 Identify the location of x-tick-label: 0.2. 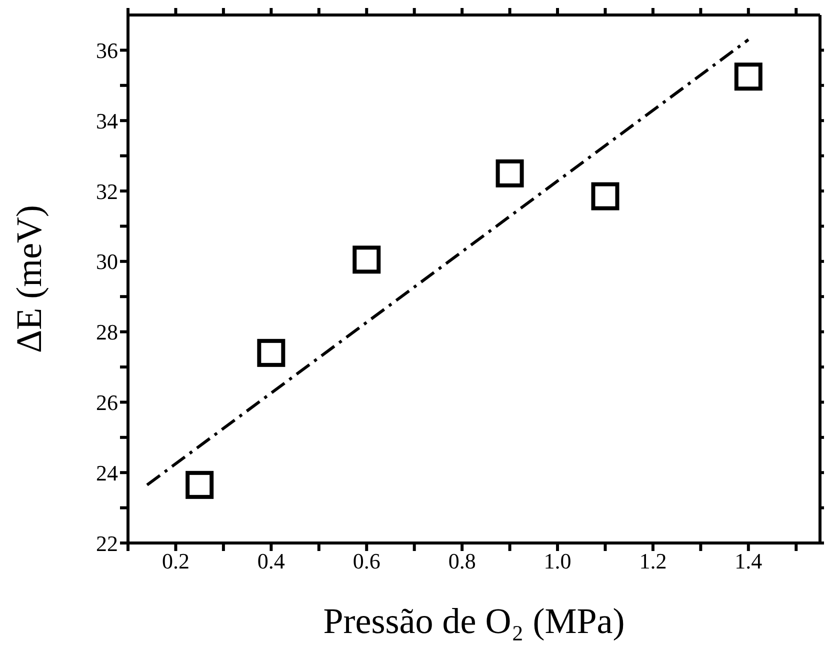
(176, 561).